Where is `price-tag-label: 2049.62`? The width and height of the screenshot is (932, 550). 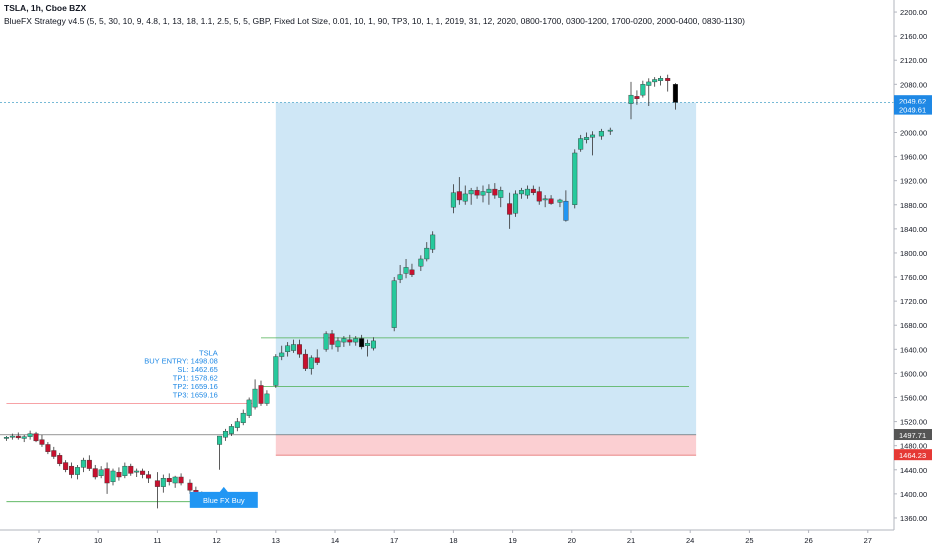 price-tag-label: 2049.62 is located at coordinates (912, 101).